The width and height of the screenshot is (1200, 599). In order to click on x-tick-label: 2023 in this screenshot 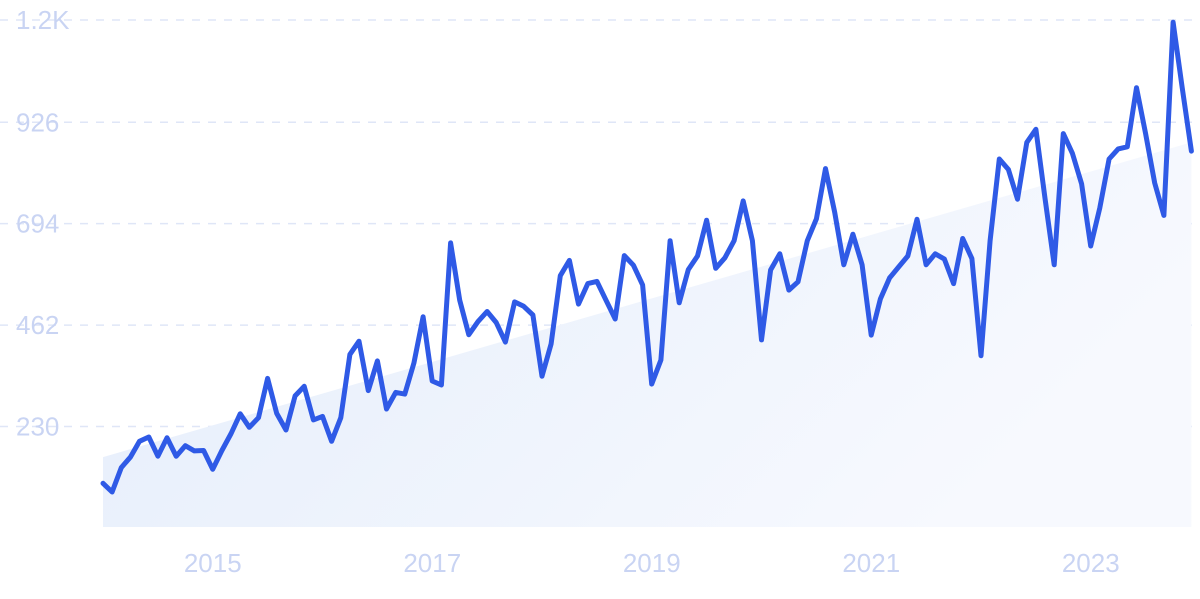, I will do `click(1091, 563)`.